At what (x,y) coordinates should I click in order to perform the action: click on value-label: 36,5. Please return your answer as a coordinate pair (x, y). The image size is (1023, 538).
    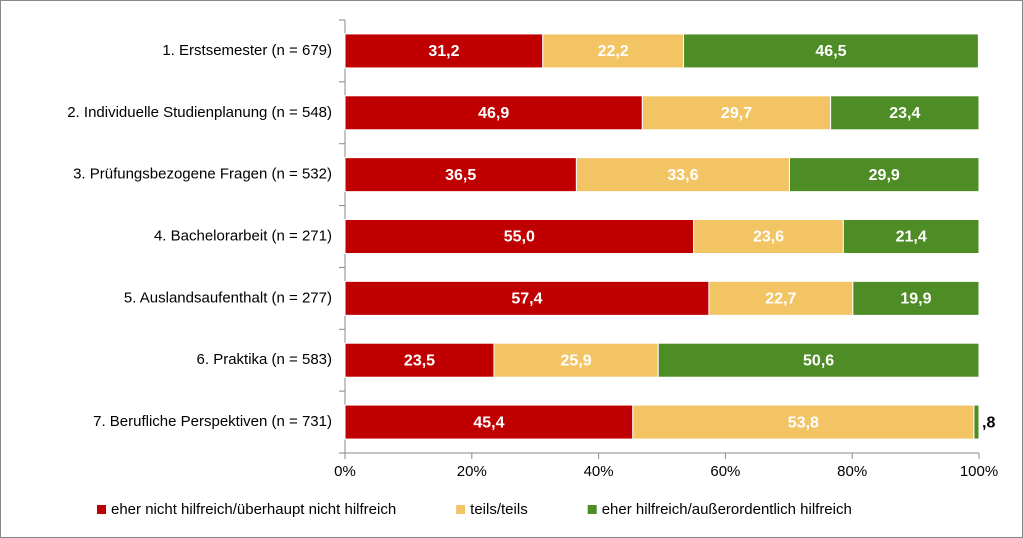
    Looking at the image, I should click on (460, 175).